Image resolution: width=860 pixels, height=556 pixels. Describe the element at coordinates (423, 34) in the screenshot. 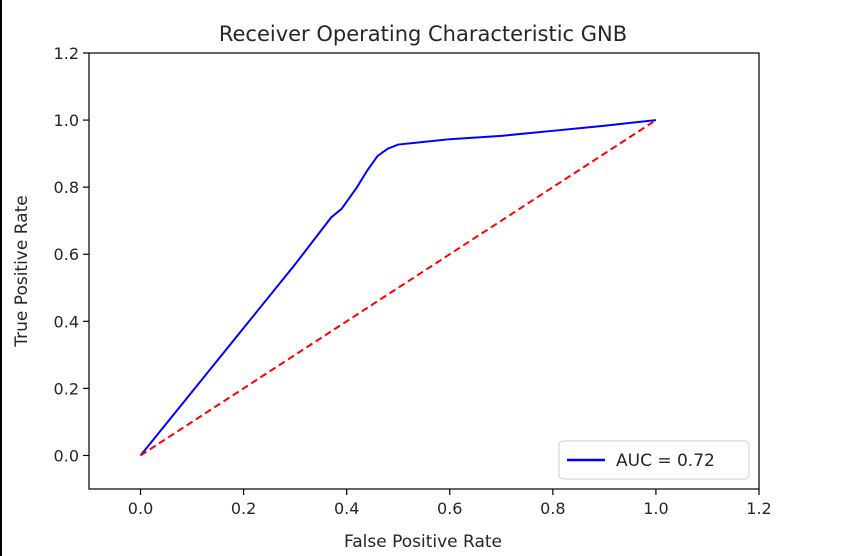

I see `chart-title: Receiver Operating Characteristic GNB` at that location.